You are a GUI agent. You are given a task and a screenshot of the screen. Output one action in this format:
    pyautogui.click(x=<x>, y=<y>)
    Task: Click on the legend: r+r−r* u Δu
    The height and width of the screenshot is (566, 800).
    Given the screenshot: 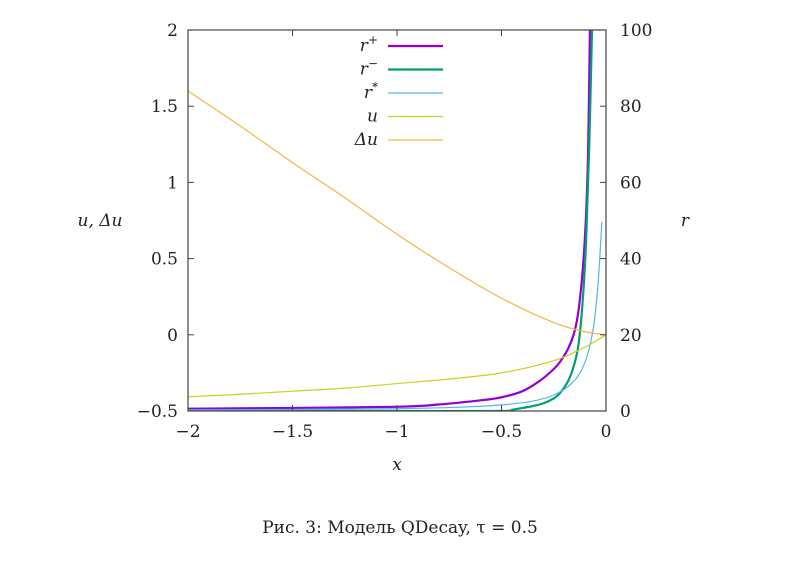 What is the action you would take?
    pyautogui.click(x=398, y=91)
    